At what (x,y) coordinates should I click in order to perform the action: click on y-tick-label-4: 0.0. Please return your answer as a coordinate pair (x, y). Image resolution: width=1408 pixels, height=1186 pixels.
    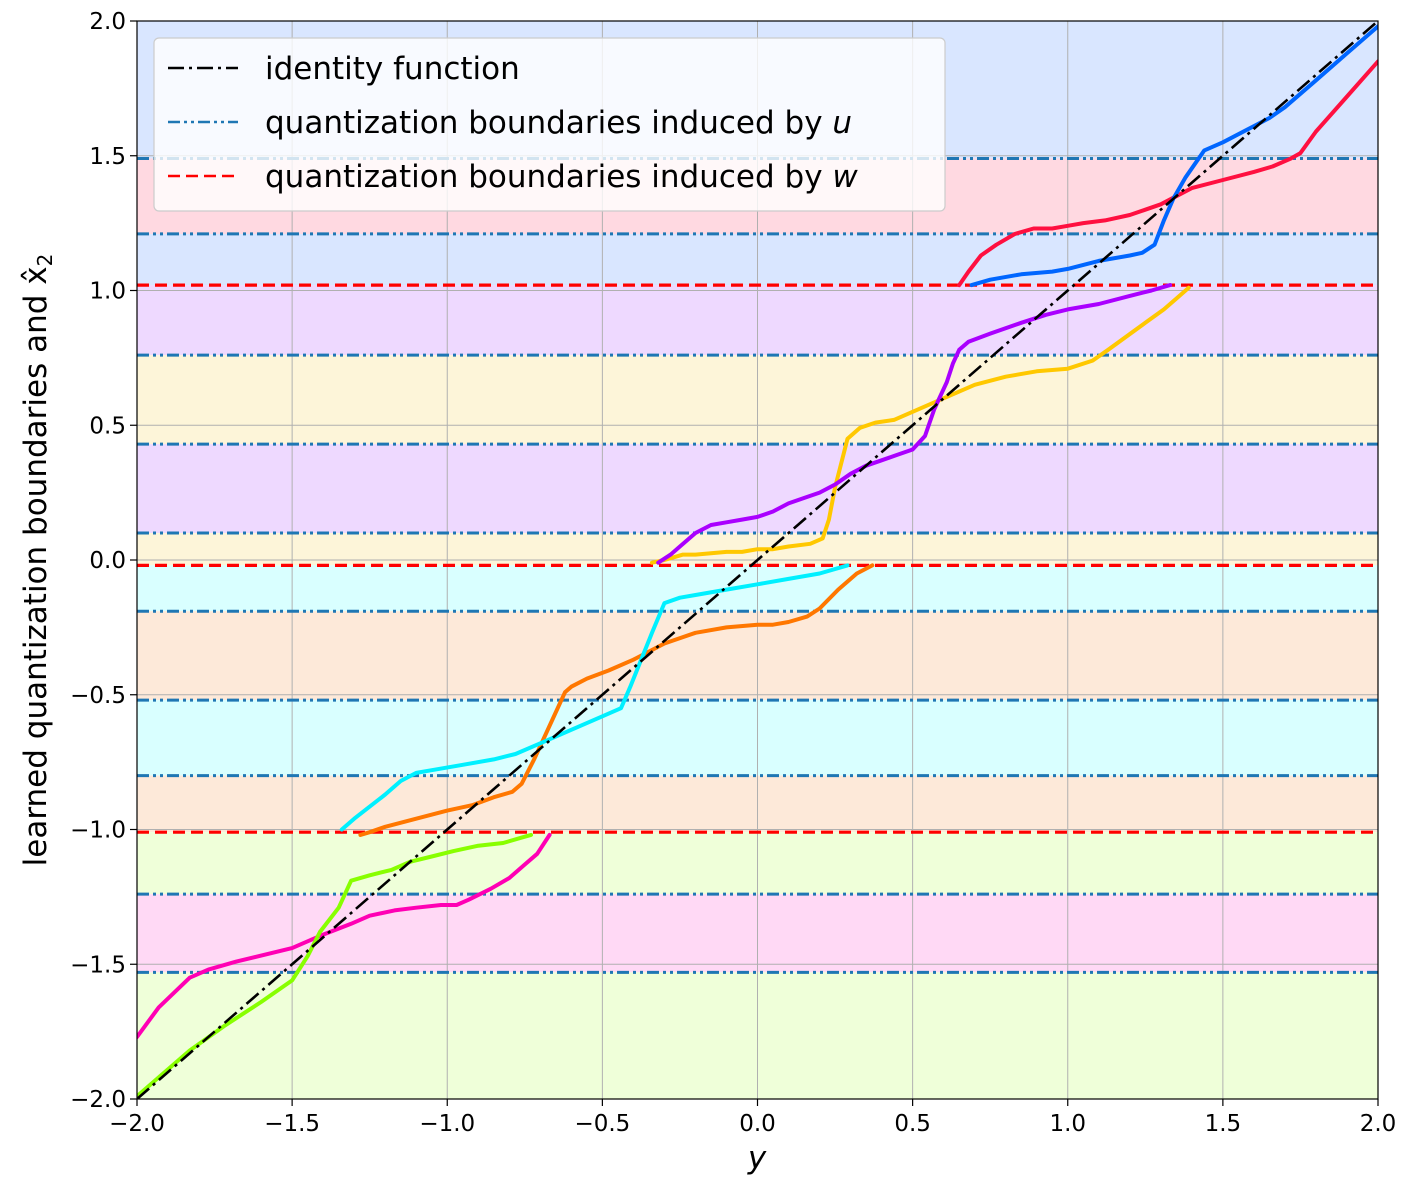
    Looking at the image, I should click on (107, 561).